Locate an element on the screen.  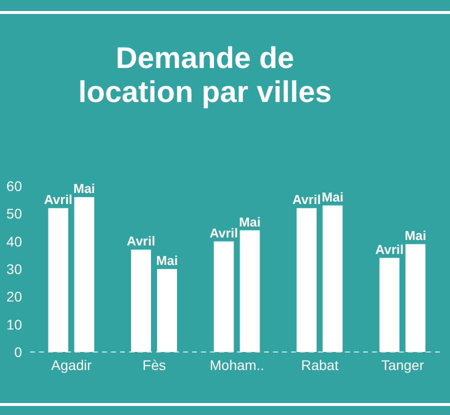
y-tick-label: 50 is located at coordinates (14, 214).